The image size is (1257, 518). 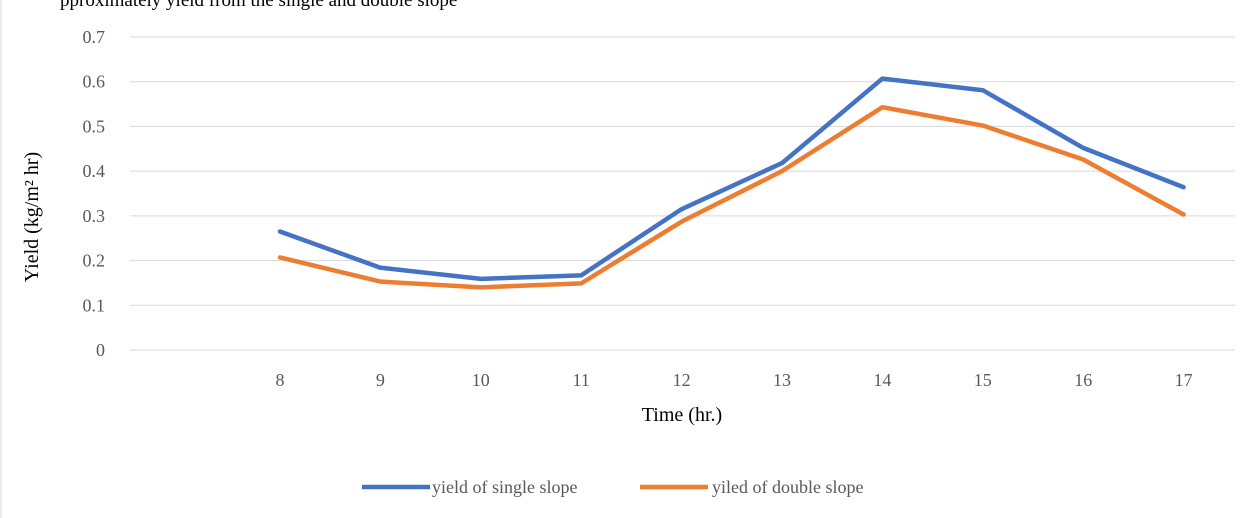 What do you see at coordinates (94, 305) in the screenshot?
I see `y-tick-label: 0.1` at bounding box center [94, 305].